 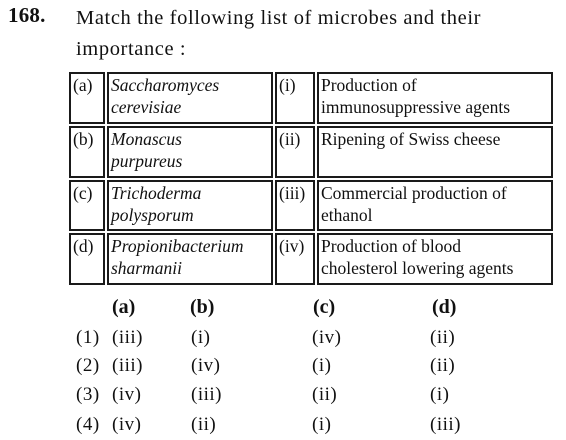 What do you see at coordinates (156, 192) in the screenshot?
I see `microbe-name-line1: Trichoderma` at bounding box center [156, 192].